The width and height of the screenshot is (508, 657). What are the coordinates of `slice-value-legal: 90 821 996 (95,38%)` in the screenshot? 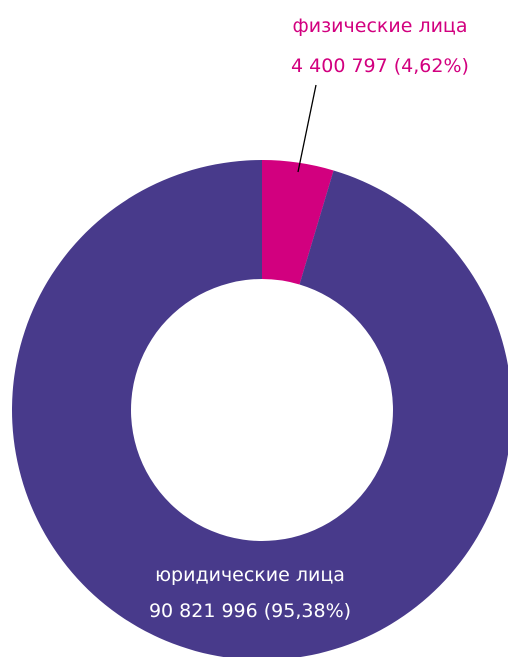 It's located at (250, 611).